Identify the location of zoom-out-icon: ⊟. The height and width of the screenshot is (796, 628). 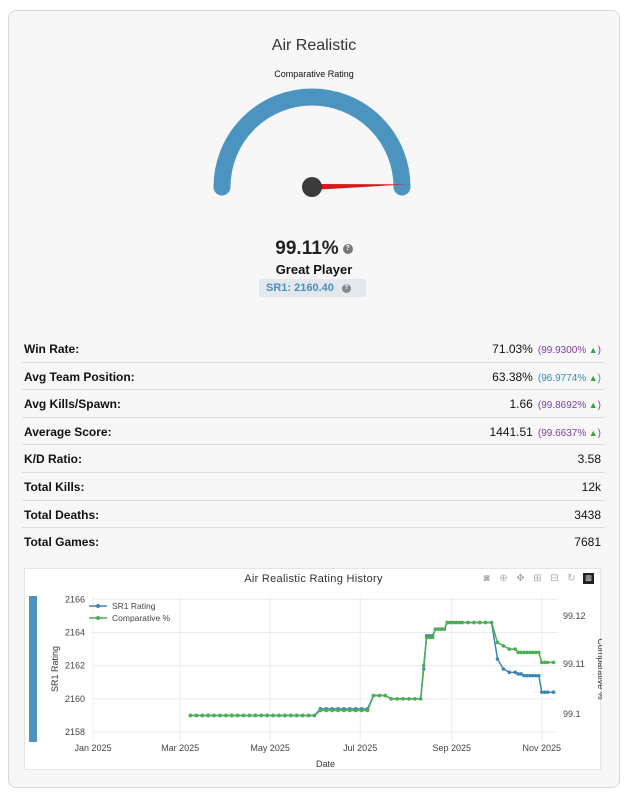
(554, 578).